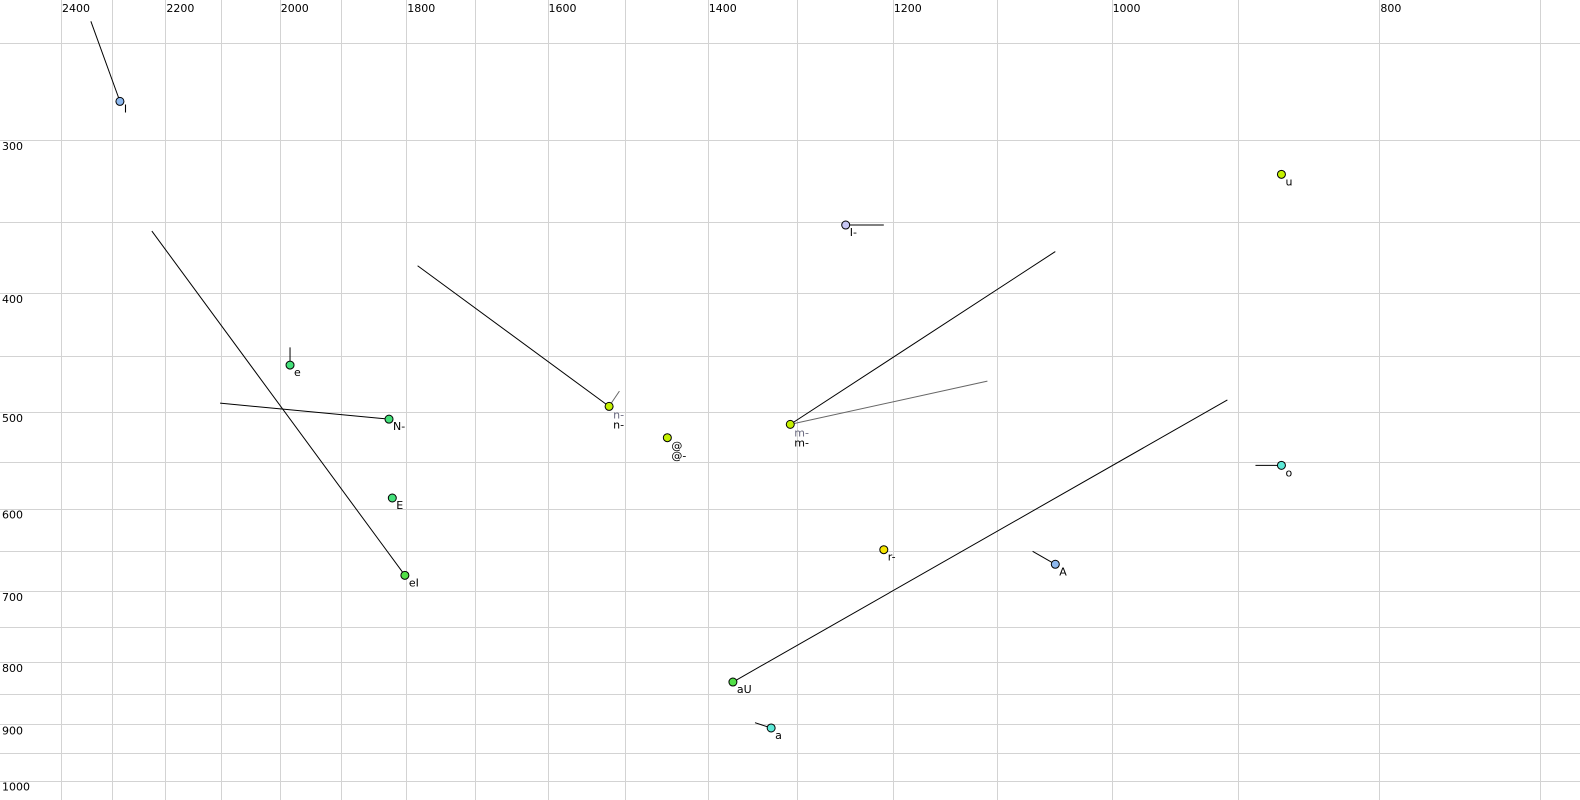  What do you see at coordinates (618, 414) in the screenshot?
I see `point-label: n-` at bounding box center [618, 414].